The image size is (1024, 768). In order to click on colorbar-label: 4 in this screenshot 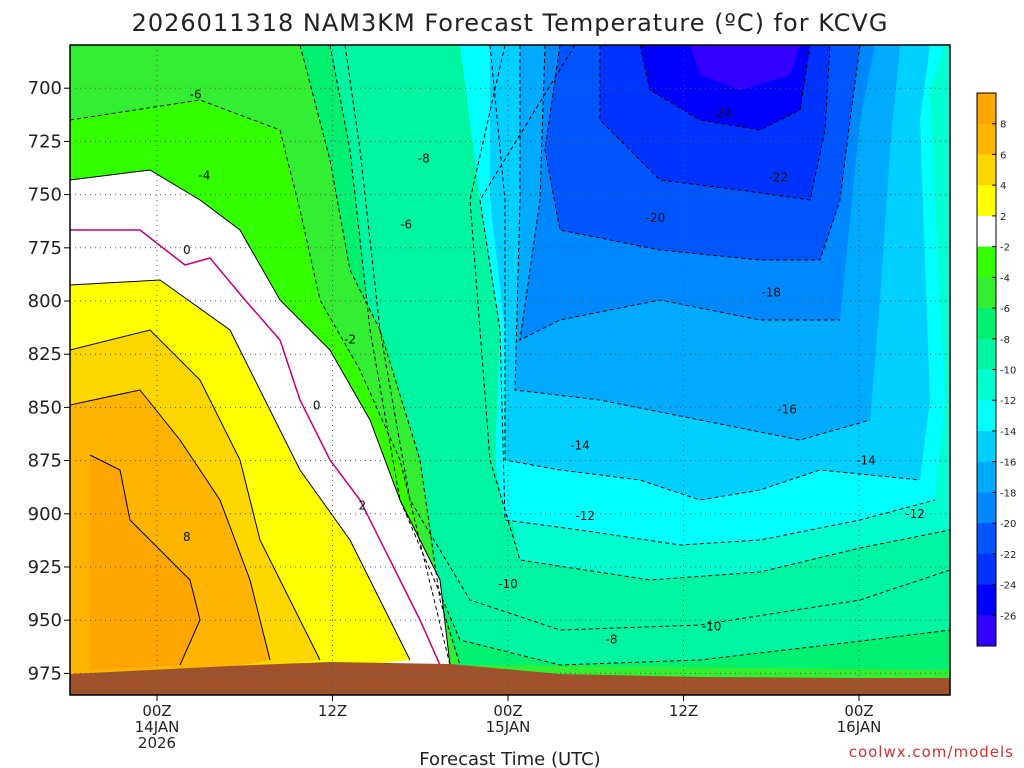, I will do `click(1003, 186)`.